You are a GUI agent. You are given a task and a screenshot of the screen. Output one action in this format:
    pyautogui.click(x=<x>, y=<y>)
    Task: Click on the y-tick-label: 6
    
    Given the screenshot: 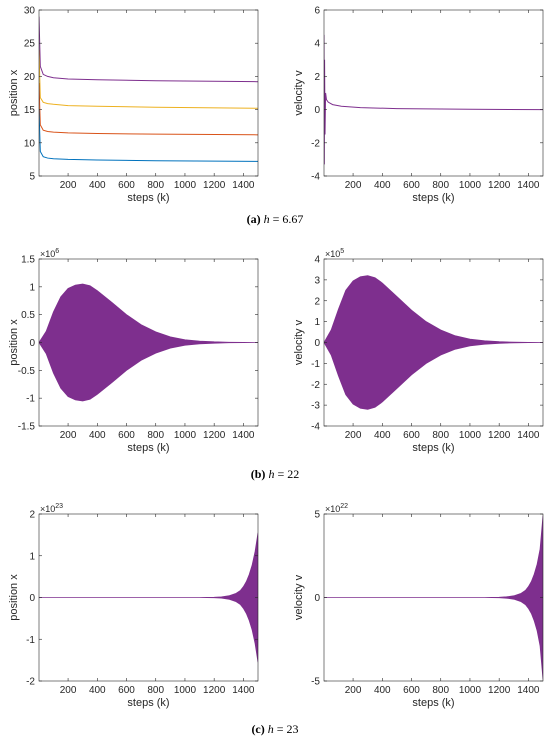 What is the action you would take?
    pyautogui.click(x=317, y=11)
    